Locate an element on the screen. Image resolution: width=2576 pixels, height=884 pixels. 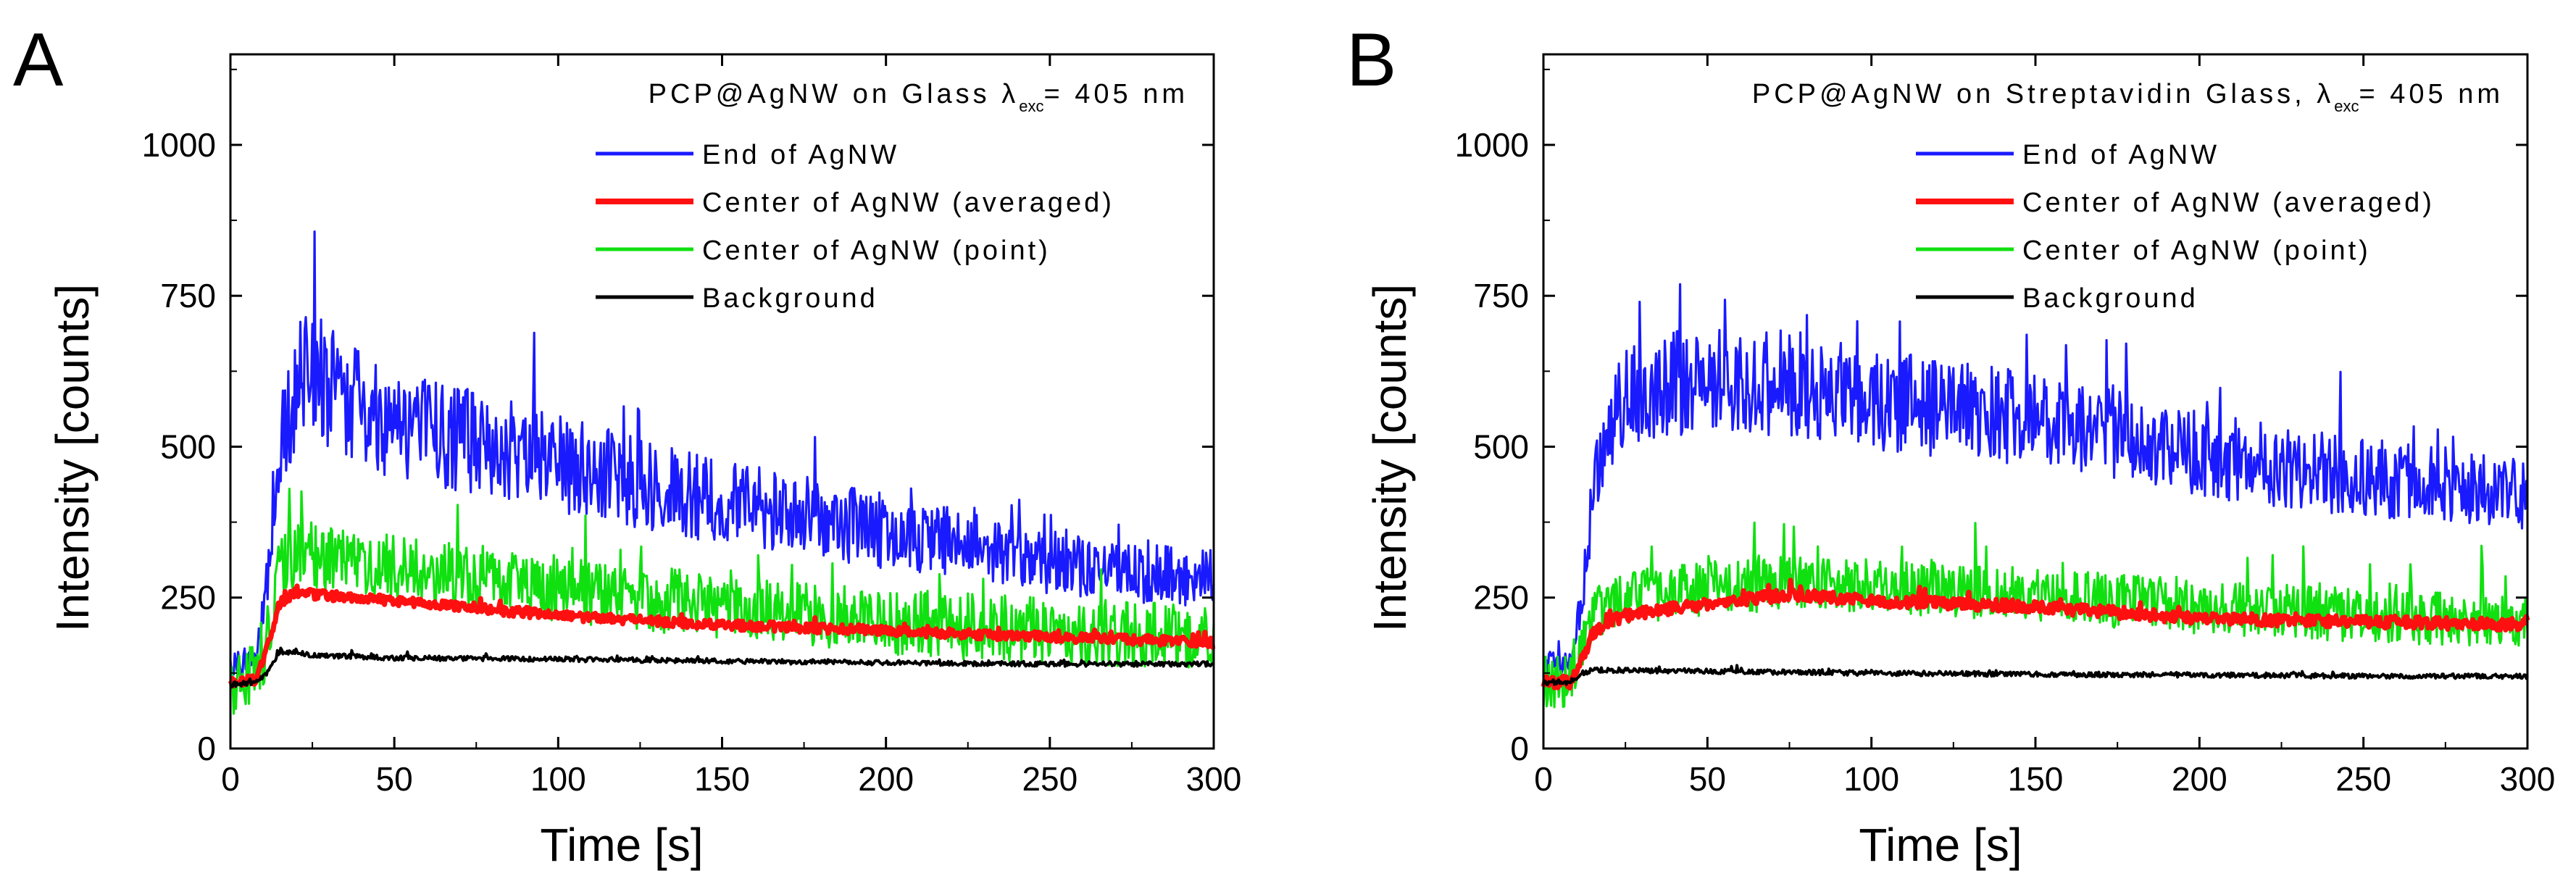
series-line-center-of-agnw-averaged-a is located at coordinates (722, 636).